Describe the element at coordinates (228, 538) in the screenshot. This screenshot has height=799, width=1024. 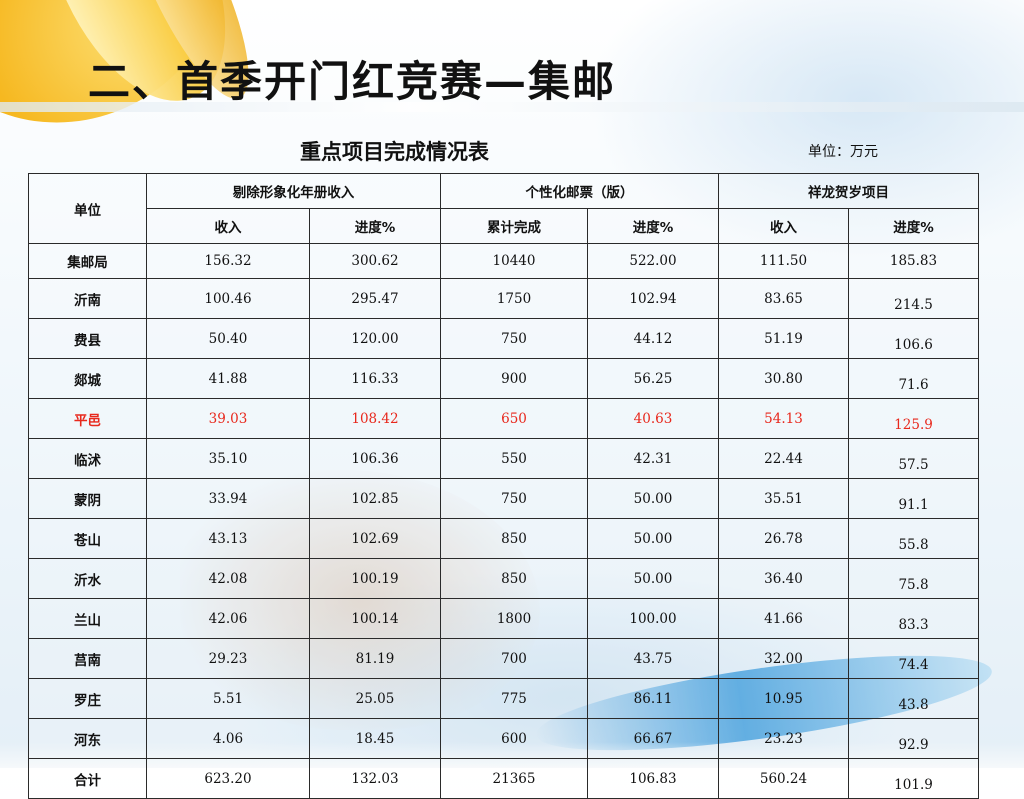
I see `table-cell: 43.13` at that location.